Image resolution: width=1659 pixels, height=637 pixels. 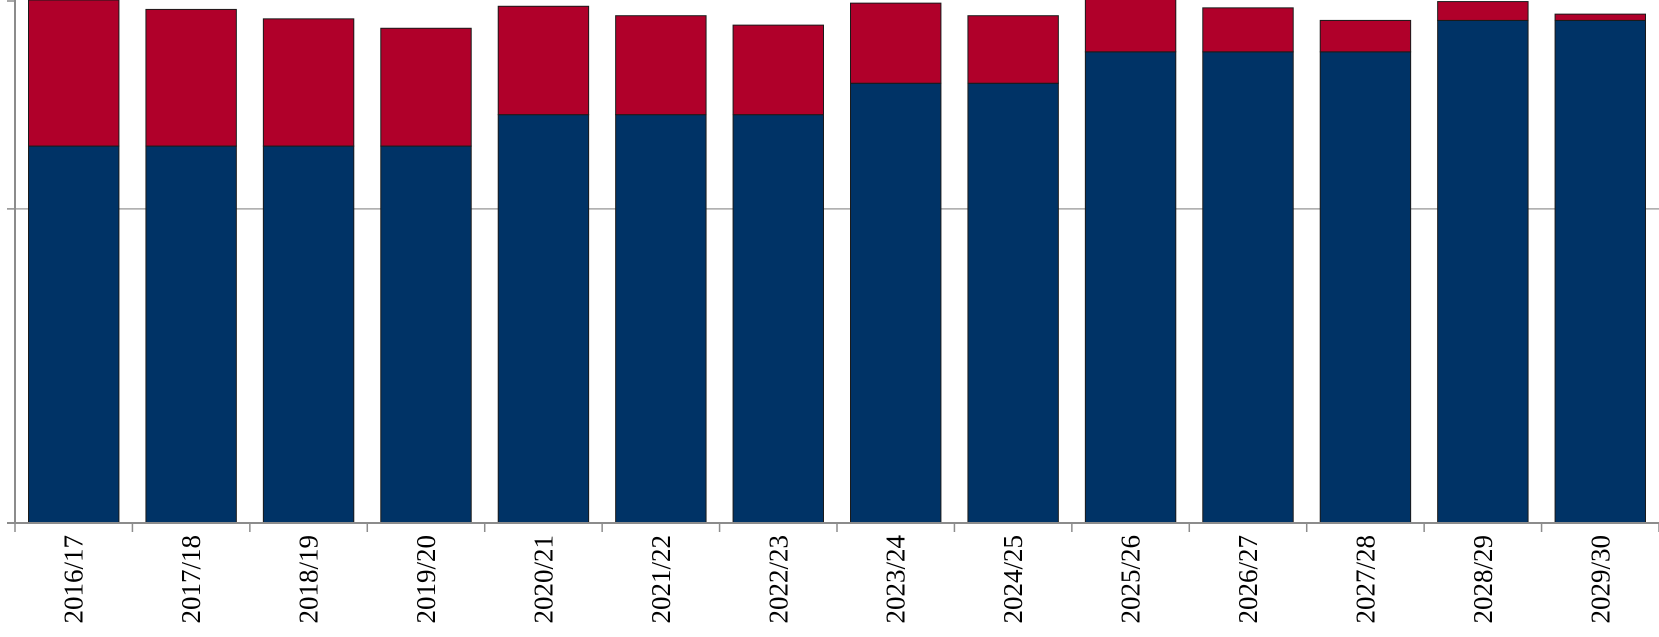 I want to click on x-tick-label: 2025/26, so click(x=1131, y=579).